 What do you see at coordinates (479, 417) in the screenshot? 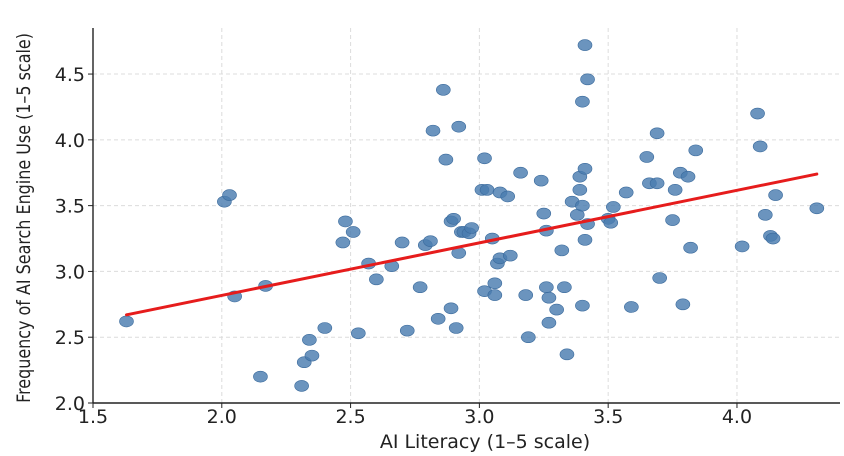
I see `x-tick-label: 3.0` at bounding box center [479, 417].